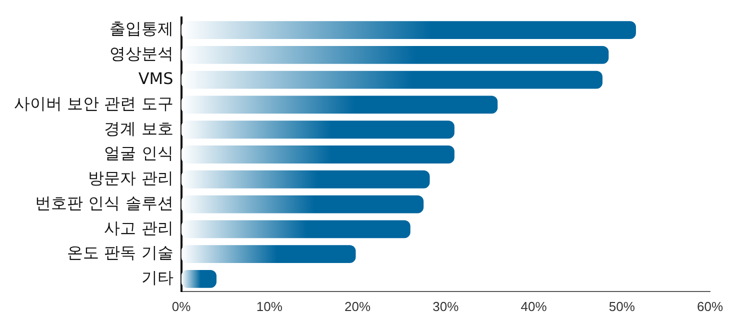  I want to click on y-tick-label: 사이버 보안 관련 도구, so click(94, 103).